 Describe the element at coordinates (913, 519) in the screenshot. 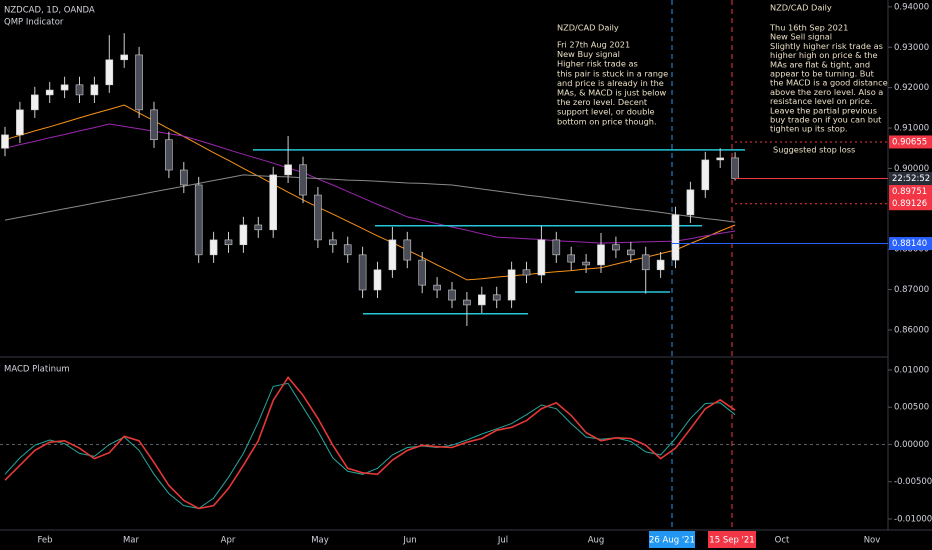

I see `y-tick-label: -0.01000` at that location.